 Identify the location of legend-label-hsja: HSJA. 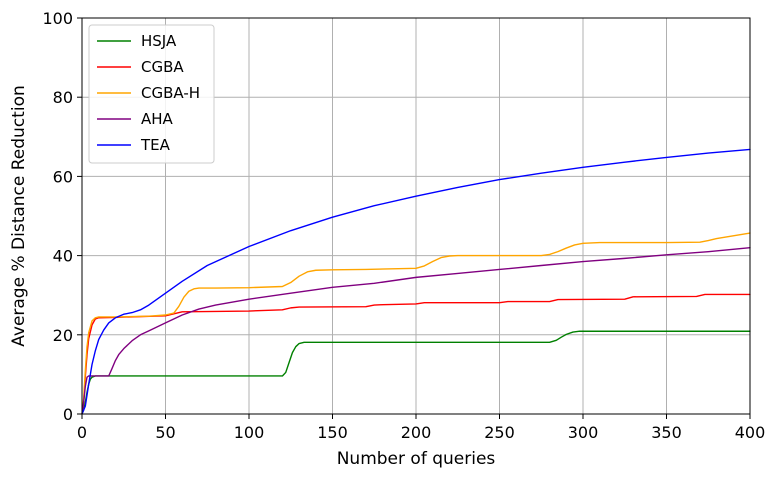
(159, 41).